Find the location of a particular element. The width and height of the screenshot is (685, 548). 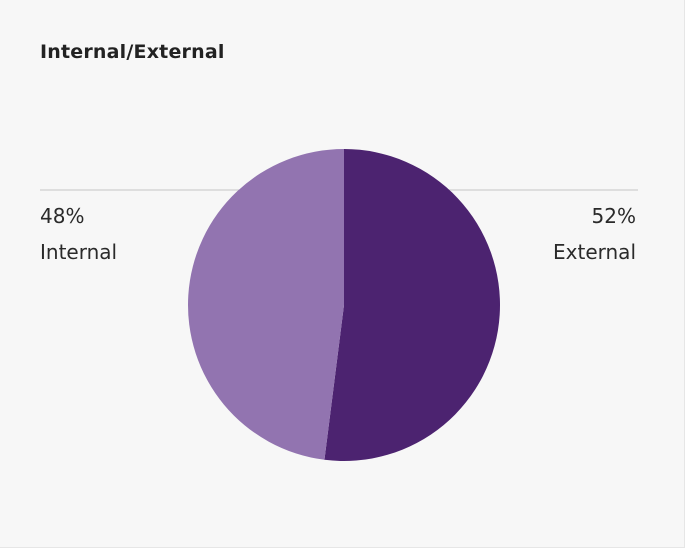

internal-name-label: Internal is located at coordinates (79, 252).